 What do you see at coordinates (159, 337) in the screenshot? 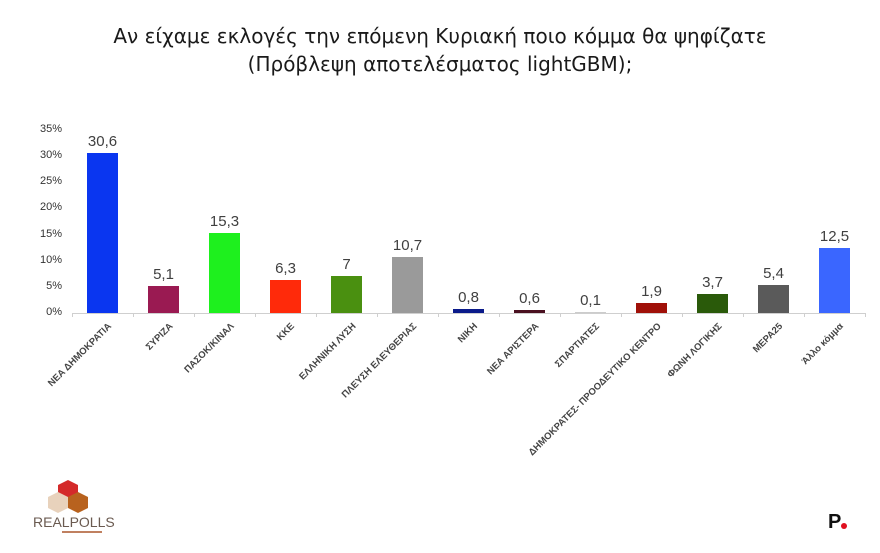
I see `x-category-label: ΣΥΡΙΖΑ` at bounding box center [159, 337].